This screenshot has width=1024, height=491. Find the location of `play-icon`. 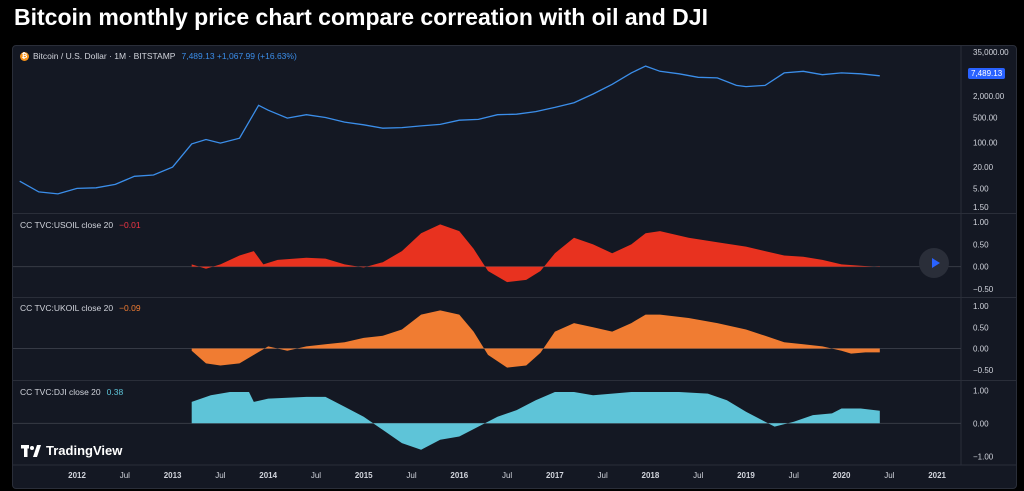

play-icon is located at coordinates (935, 263).